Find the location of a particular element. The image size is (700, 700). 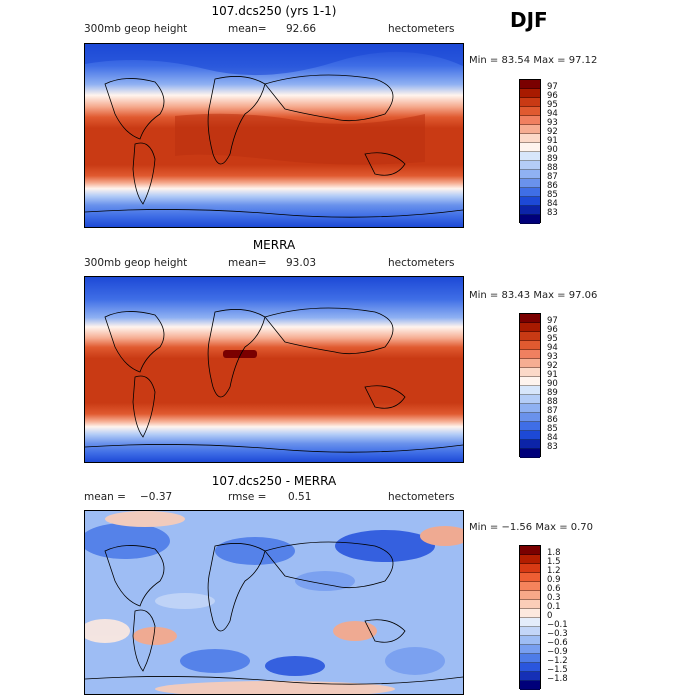

season-label: DJF is located at coordinates (529, 20).